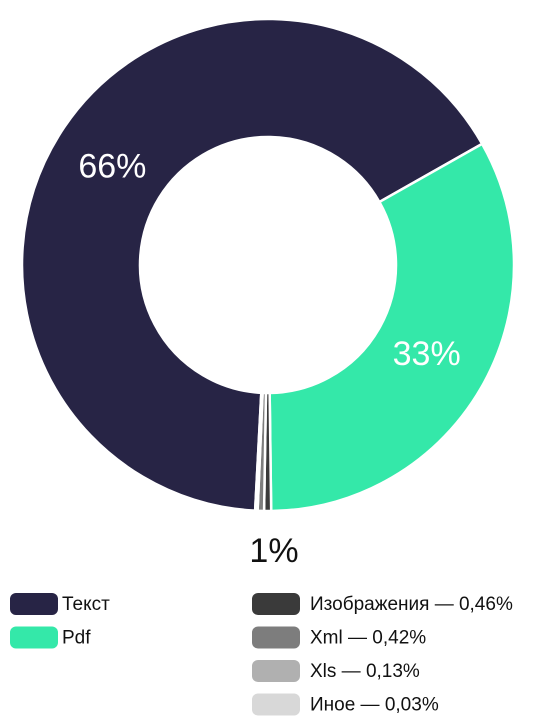 Image resolution: width=557 pixels, height=716 pixels. I want to click on legend-label: Xls — 0,13%, so click(365, 671).